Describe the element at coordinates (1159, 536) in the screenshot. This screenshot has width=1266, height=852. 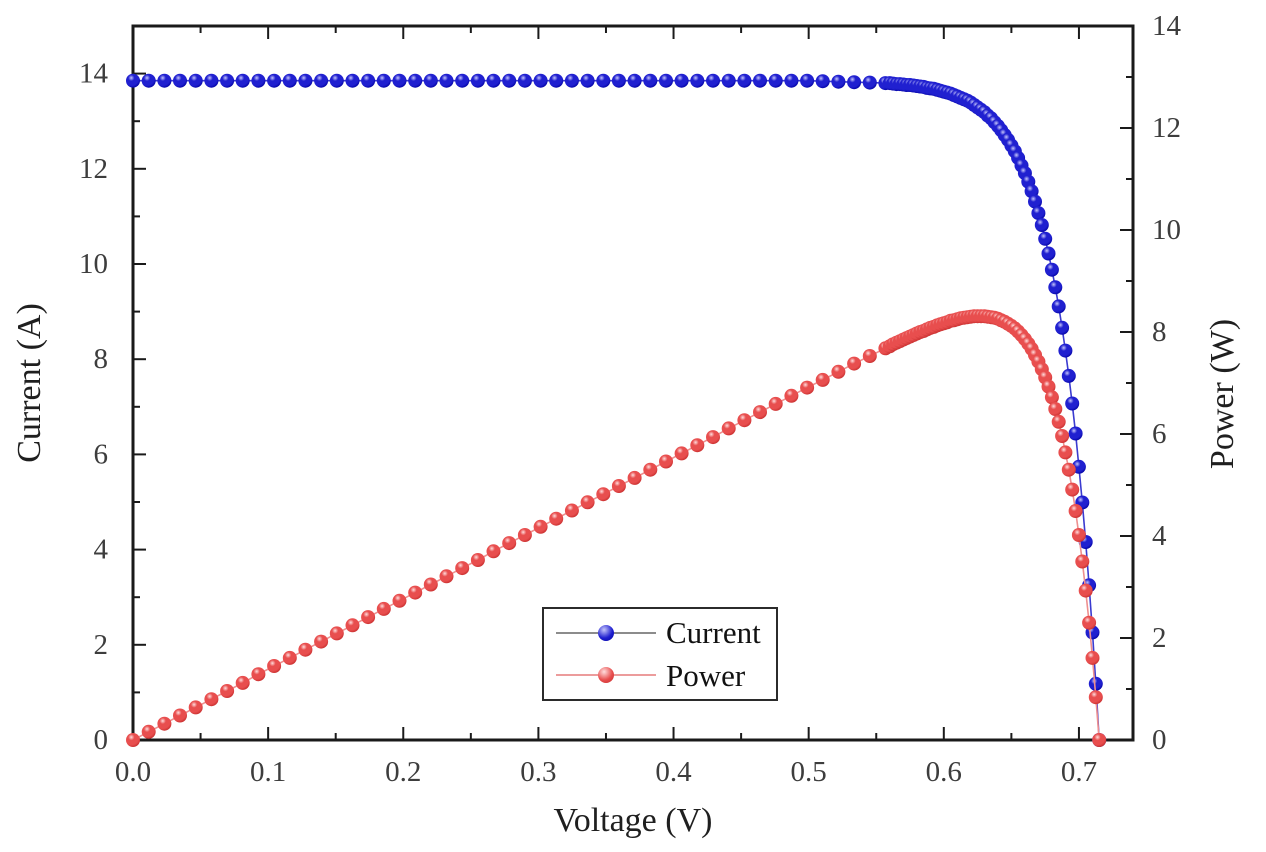
I see `y-right-tick-label: 4` at that location.